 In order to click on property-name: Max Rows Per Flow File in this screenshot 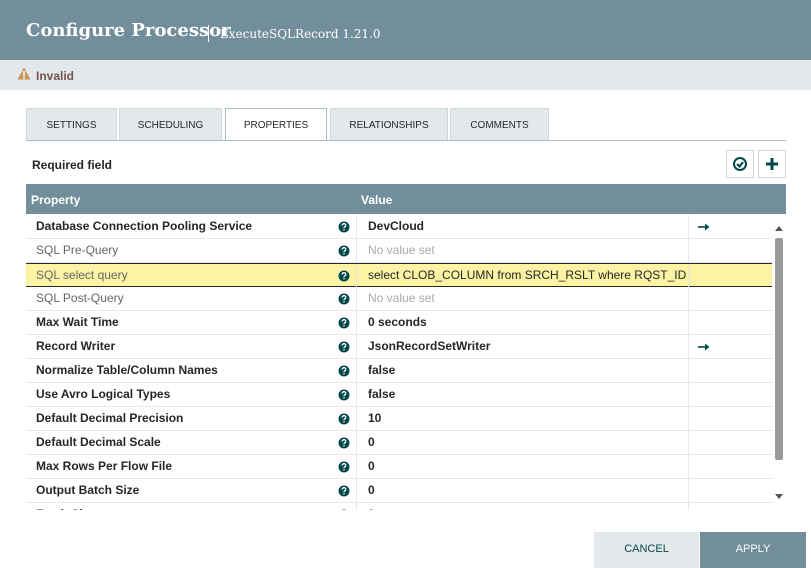, I will do `click(104, 466)`.